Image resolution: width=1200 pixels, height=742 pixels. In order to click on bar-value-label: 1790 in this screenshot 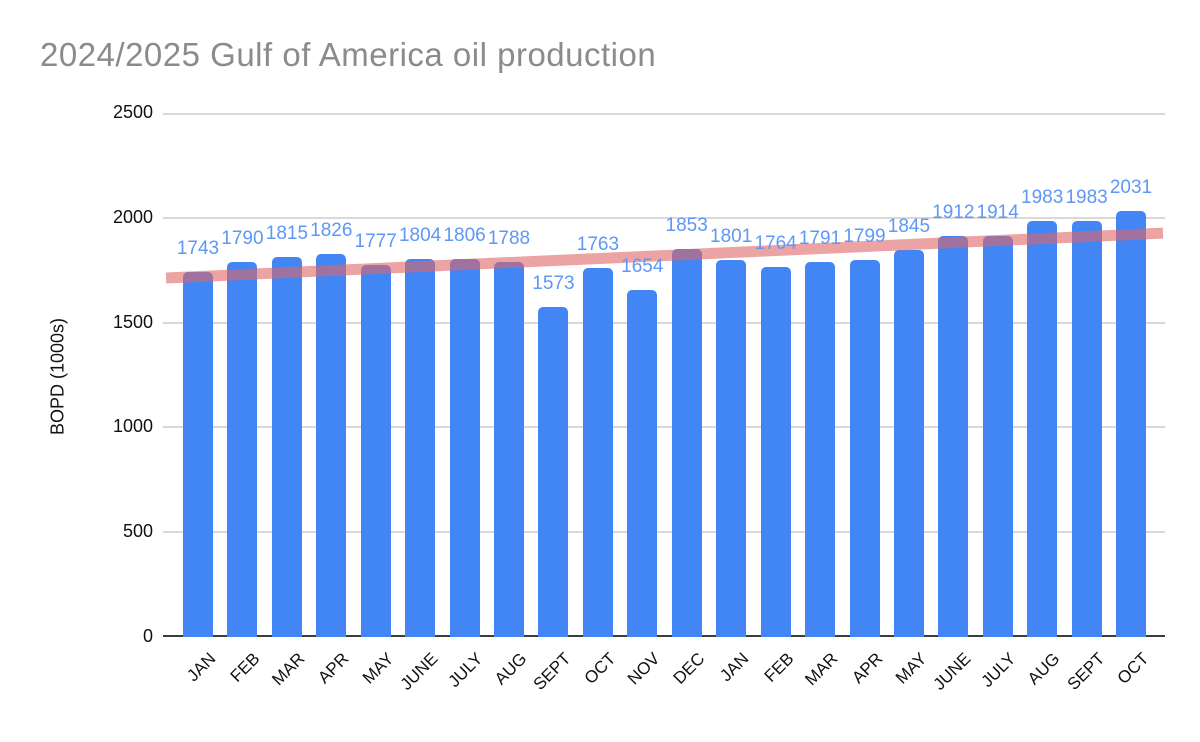, I will do `click(242, 238)`.